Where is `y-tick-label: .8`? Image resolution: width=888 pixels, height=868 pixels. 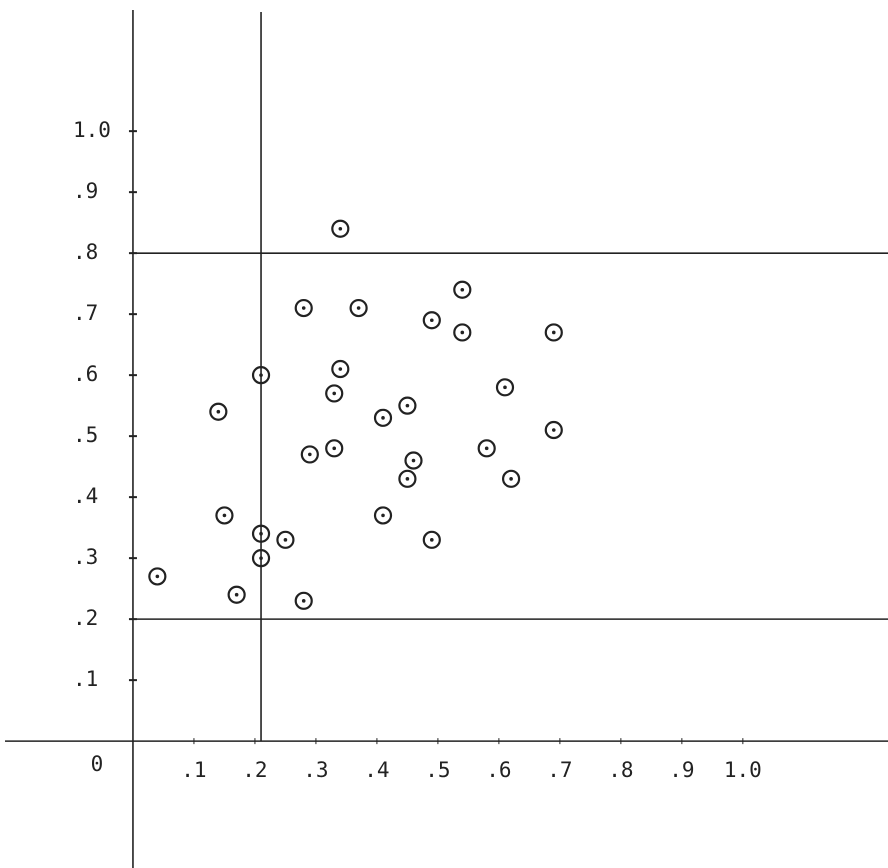
y-tick-label: .8 is located at coordinates (85, 252).